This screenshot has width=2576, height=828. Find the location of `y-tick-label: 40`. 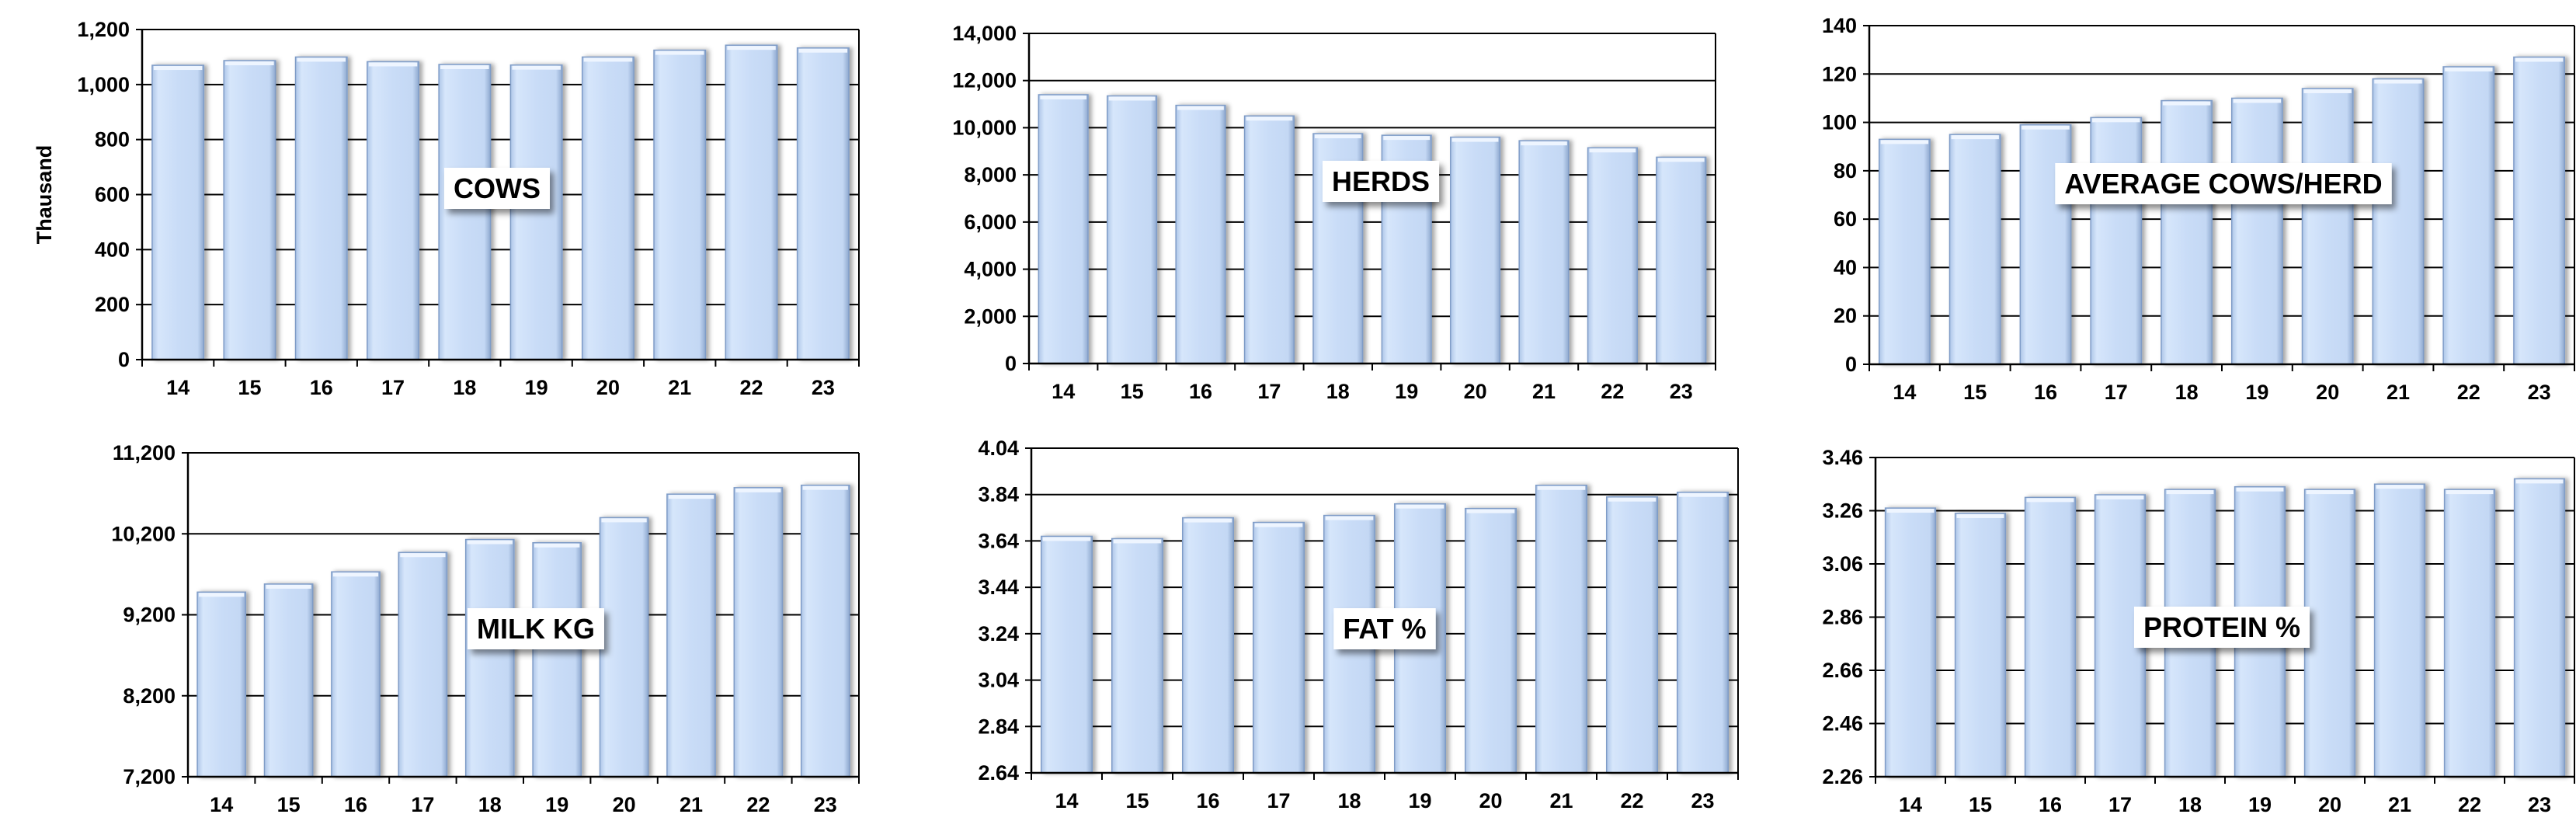

y-tick-label: 40 is located at coordinates (1845, 267).